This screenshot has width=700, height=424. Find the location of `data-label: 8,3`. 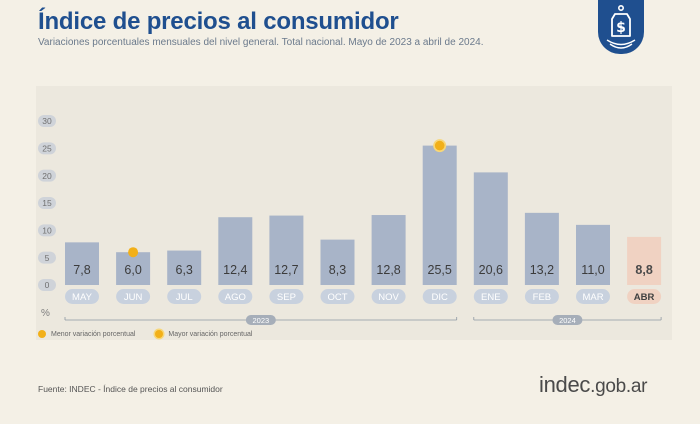

data-label: 8,3 is located at coordinates (337, 270).